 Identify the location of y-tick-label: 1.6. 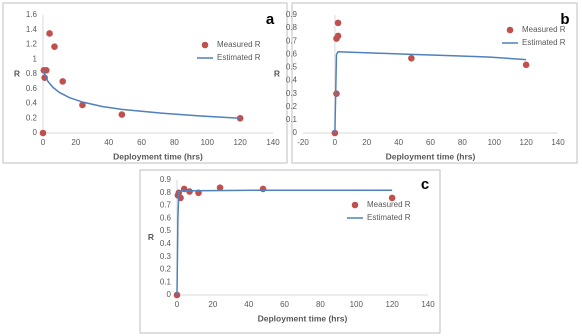
(32, 14).